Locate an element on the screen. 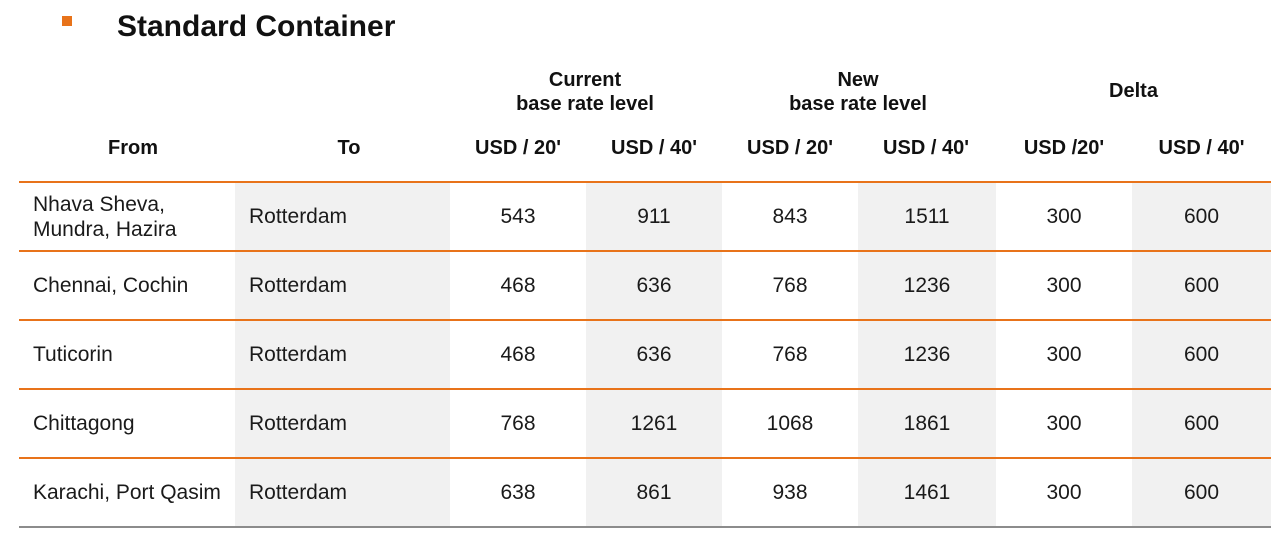  header-group-new-line1: New is located at coordinates (858, 80).